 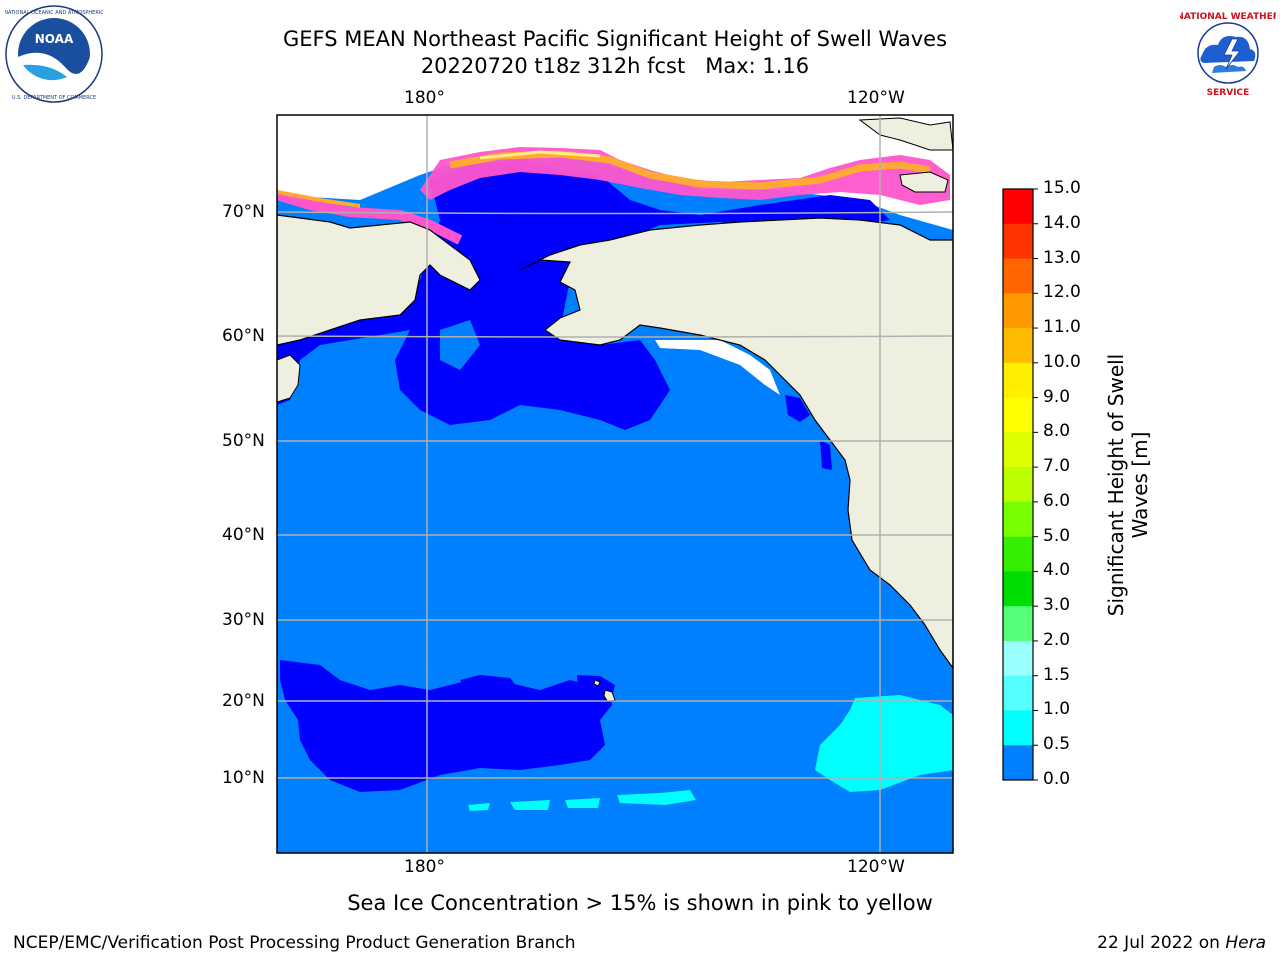 What do you see at coordinates (1057, 535) in the screenshot?
I see `colorbar-tick-label: 5.0` at bounding box center [1057, 535].